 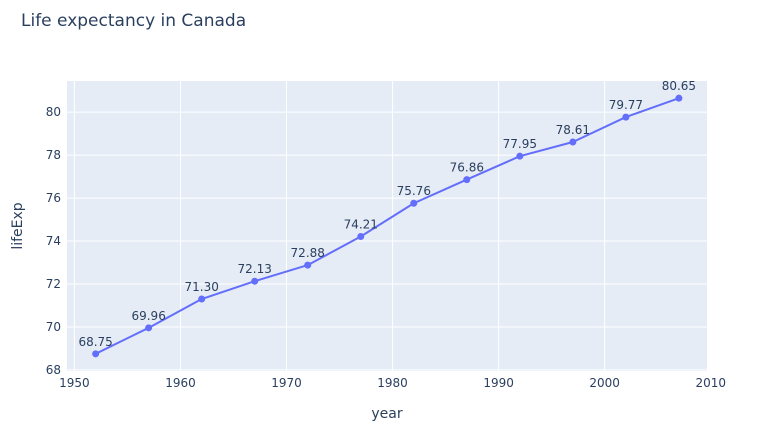 I want to click on y-axis-title: lifeExp, so click(x=18, y=225).